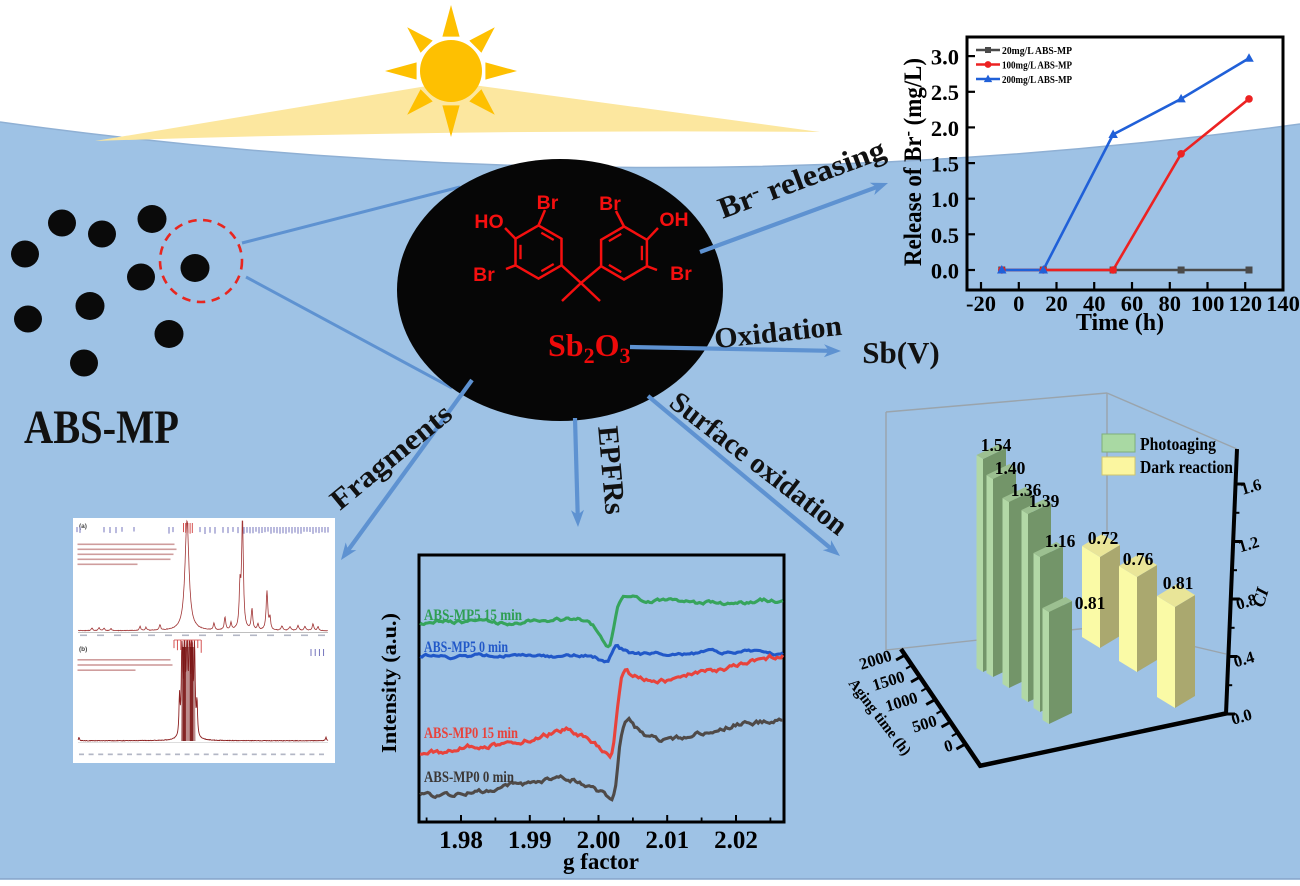  I want to click on svg-text: 1.5, so click(945, 164).